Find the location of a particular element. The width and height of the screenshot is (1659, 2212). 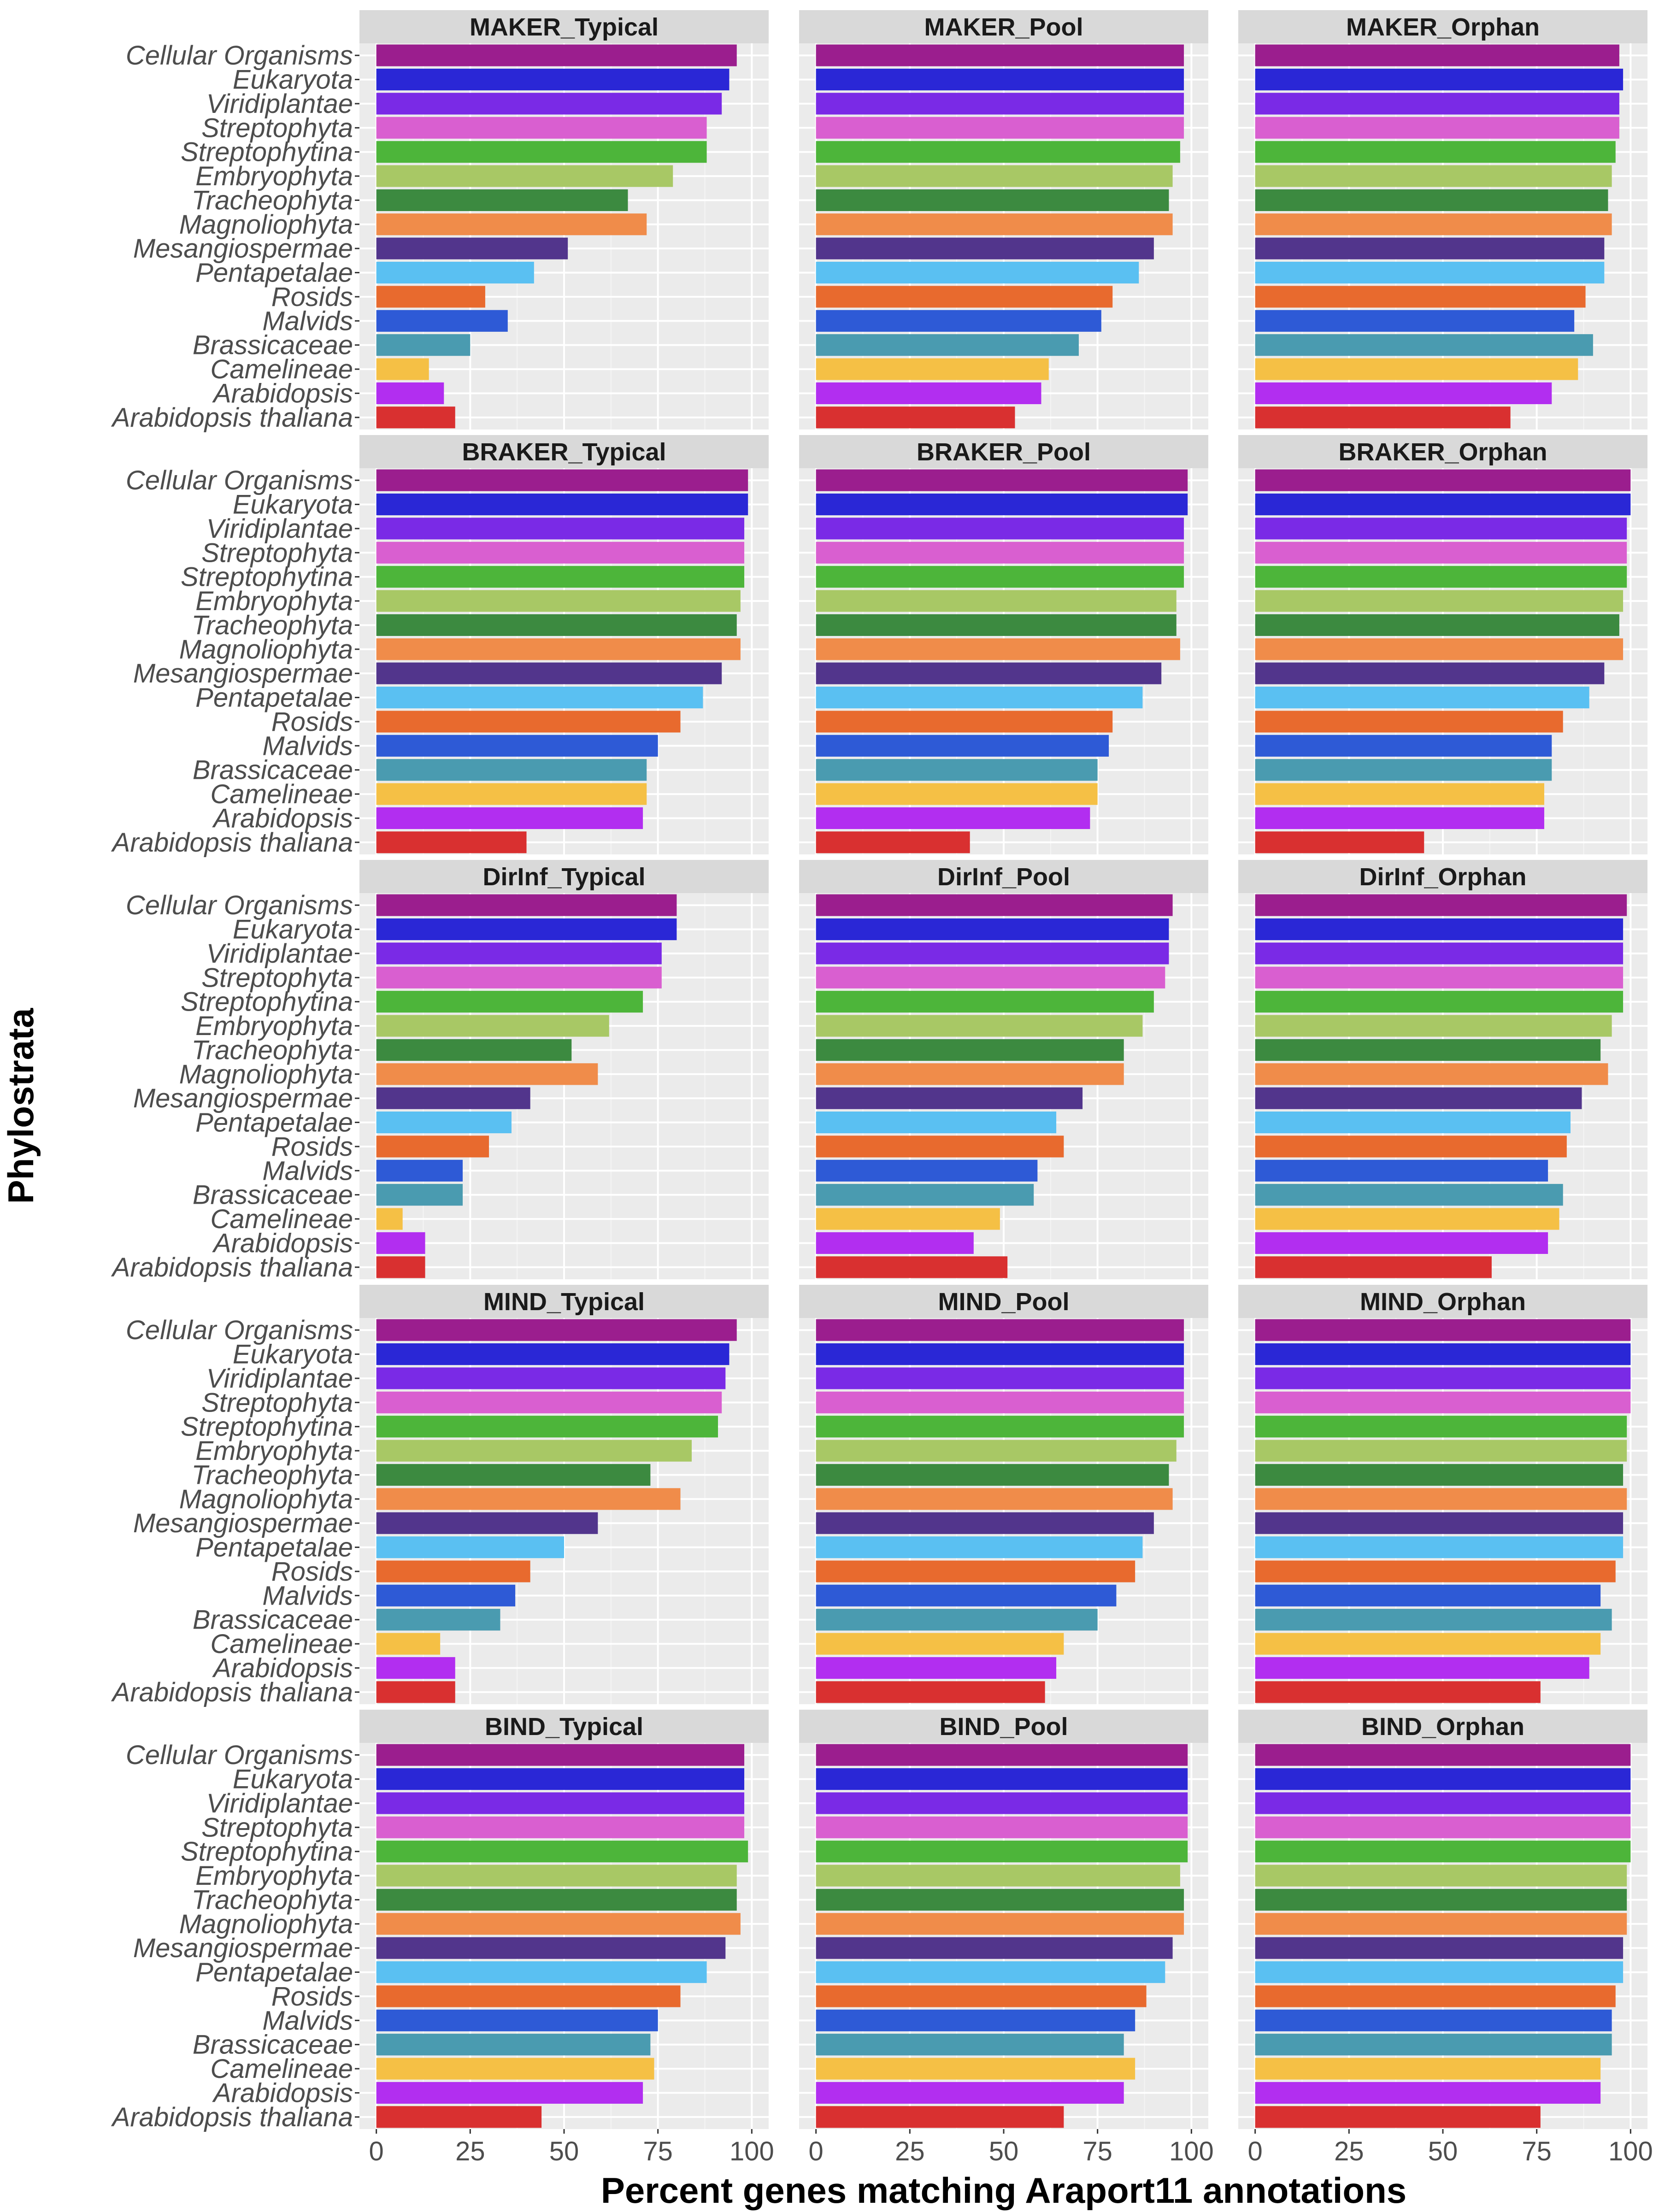

facet-title: DirInf_Orphan is located at coordinates (1442, 877).